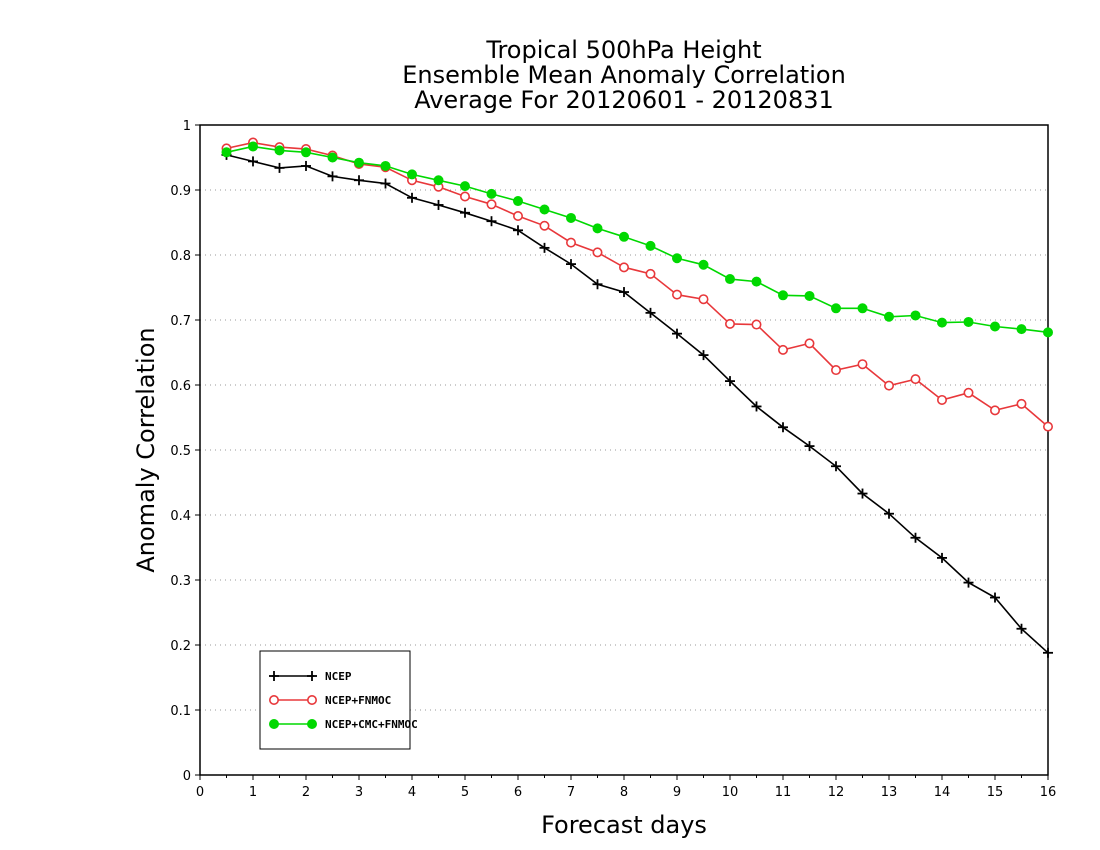 The width and height of the screenshot is (1100, 850). What do you see at coordinates (624, 75) in the screenshot?
I see `chart-title-line-2: Ensemble Mean Anomaly Correlation` at bounding box center [624, 75].